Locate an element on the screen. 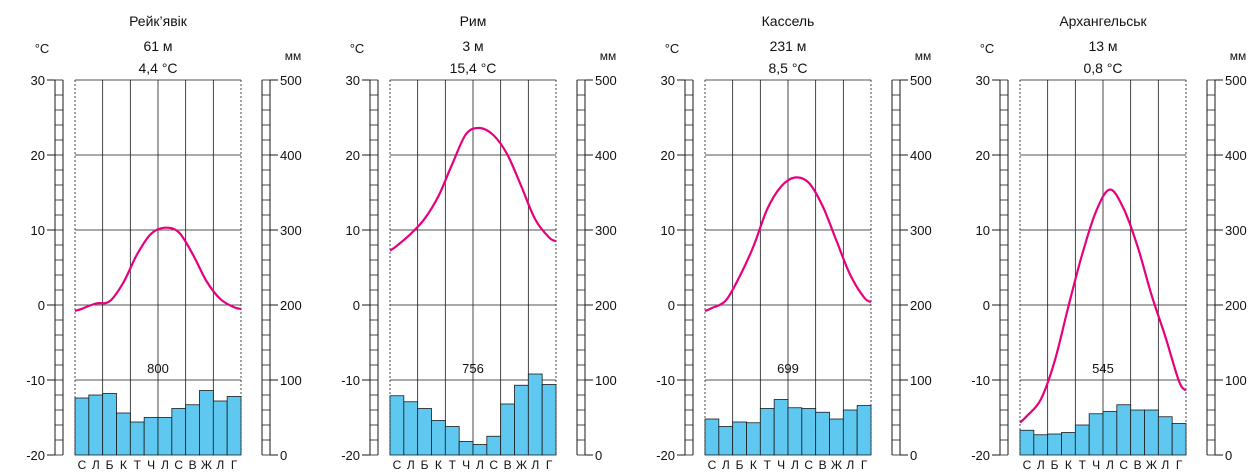 This screenshot has height=472, width=1255. precipitation-tick-label: 0 is located at coordinates (598, 455).